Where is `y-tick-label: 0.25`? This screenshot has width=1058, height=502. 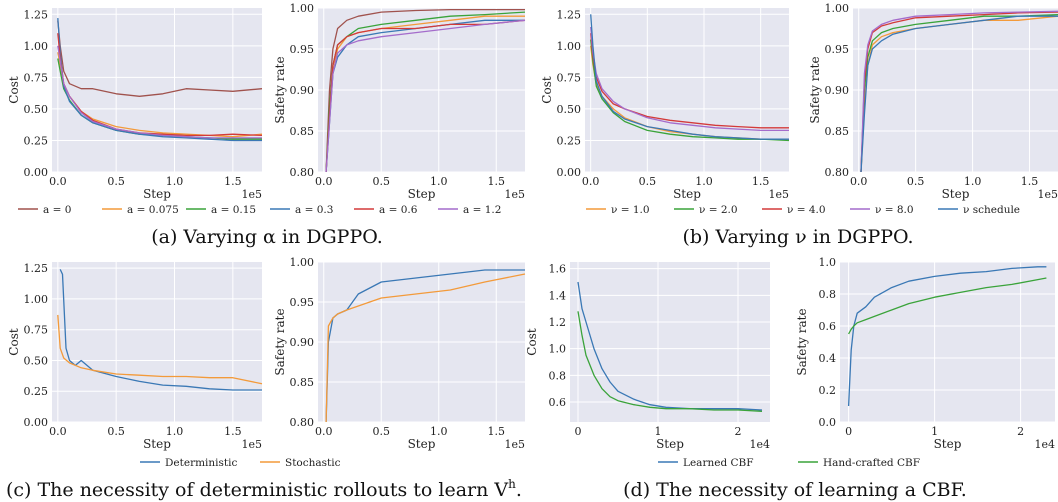 y-tick-label: 0.25 is located at coordinates (36, 391).